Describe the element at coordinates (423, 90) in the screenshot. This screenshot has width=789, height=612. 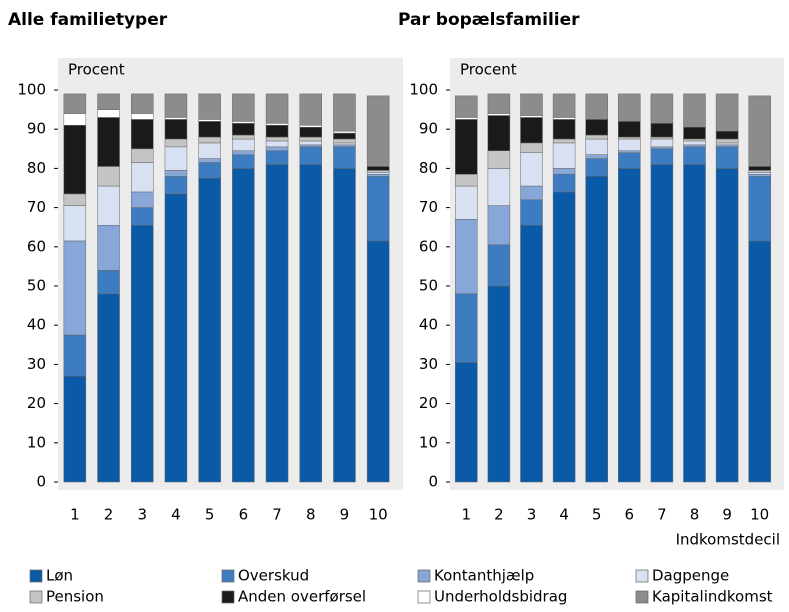
I see `y-tick-label: 100` at that location.